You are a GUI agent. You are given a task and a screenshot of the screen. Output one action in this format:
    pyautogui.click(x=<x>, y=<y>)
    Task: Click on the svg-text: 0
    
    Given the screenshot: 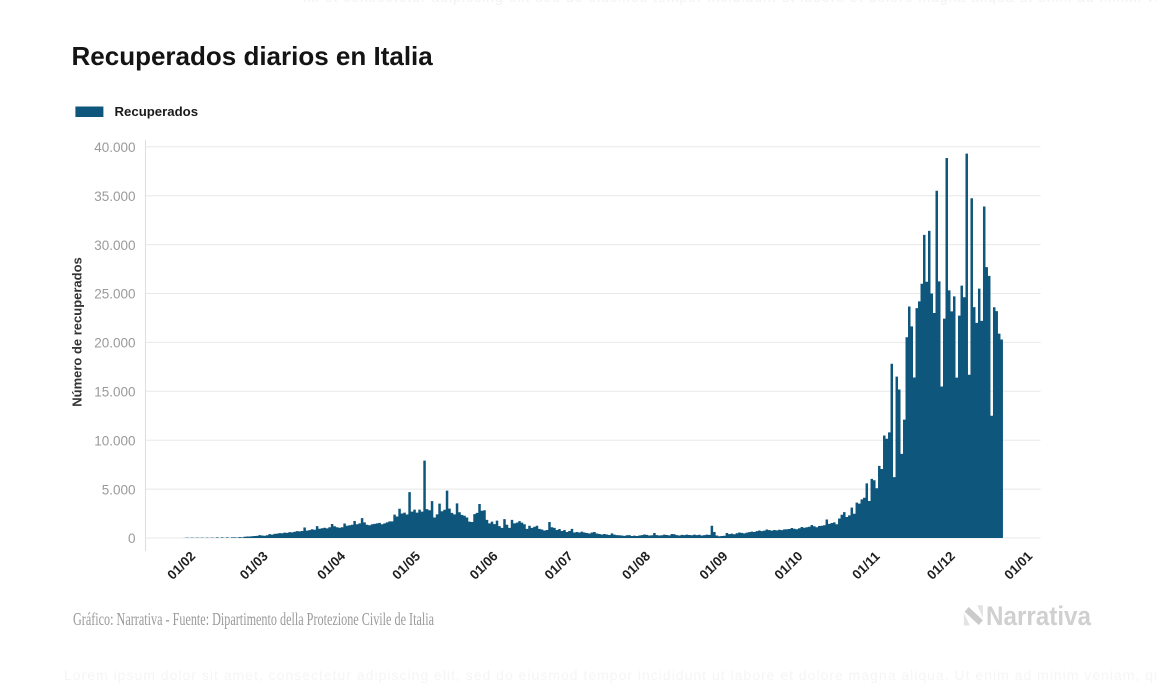 What is the action you would take?
    pyautogui.click(x=132, y=538)
    